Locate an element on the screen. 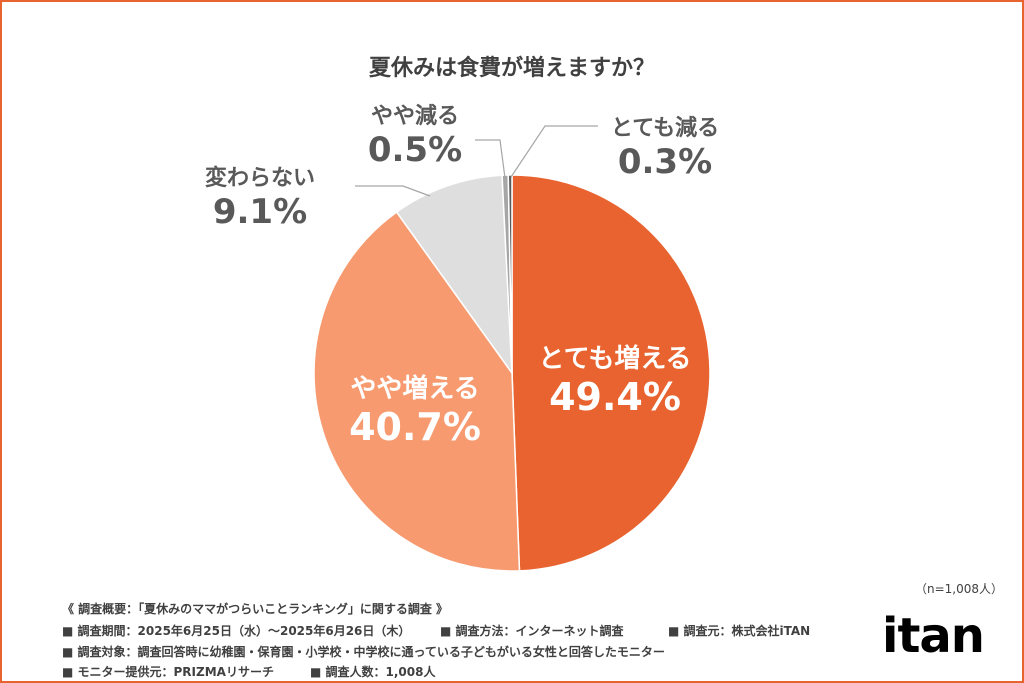 The image size is (1024, 683). footer-heading: 《 調査概要：「夏休みのママがつらいことランキング」に関する調査 》 is located at coordinates (255, 609).